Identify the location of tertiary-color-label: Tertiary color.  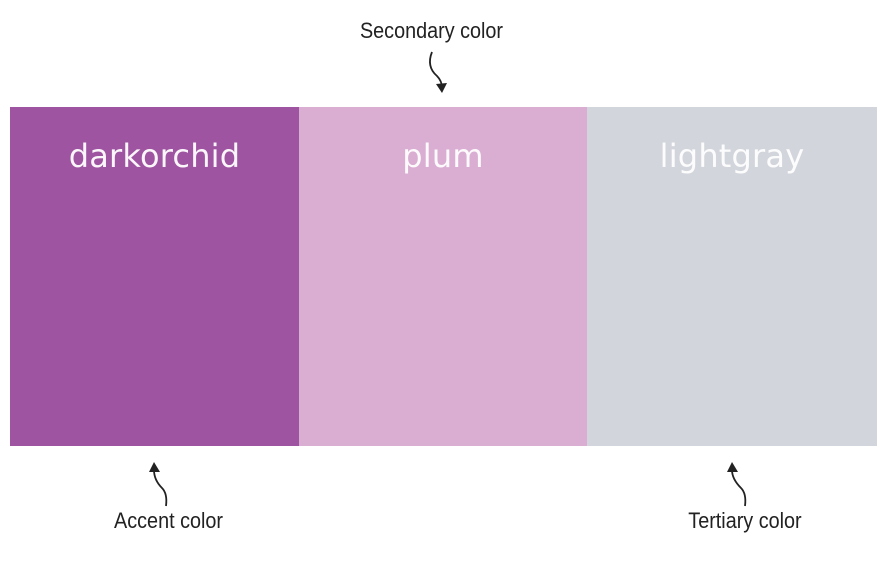
(745, 520).